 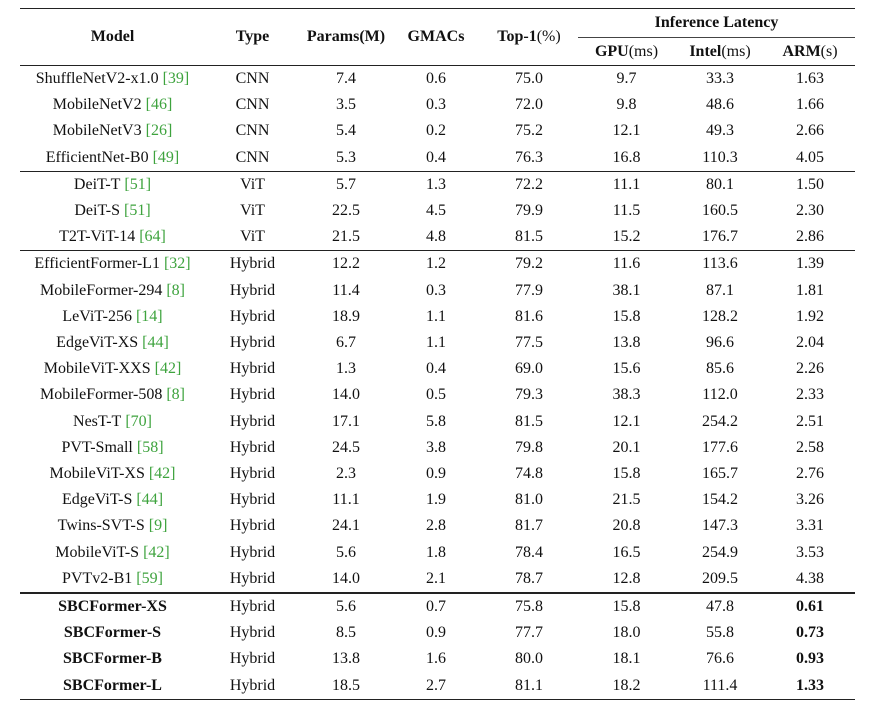 I want to click on model-cell: EfficientNet-B0 [49], so click(x=112, y=158).